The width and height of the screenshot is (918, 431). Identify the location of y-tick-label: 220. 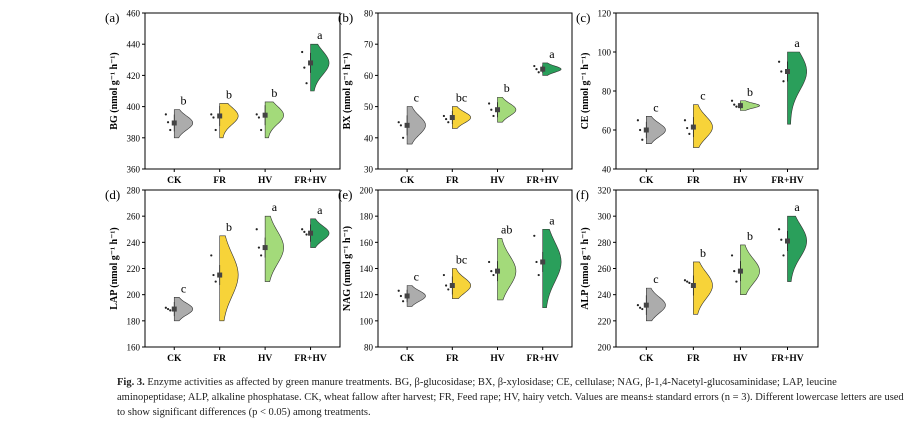
(605, 321).